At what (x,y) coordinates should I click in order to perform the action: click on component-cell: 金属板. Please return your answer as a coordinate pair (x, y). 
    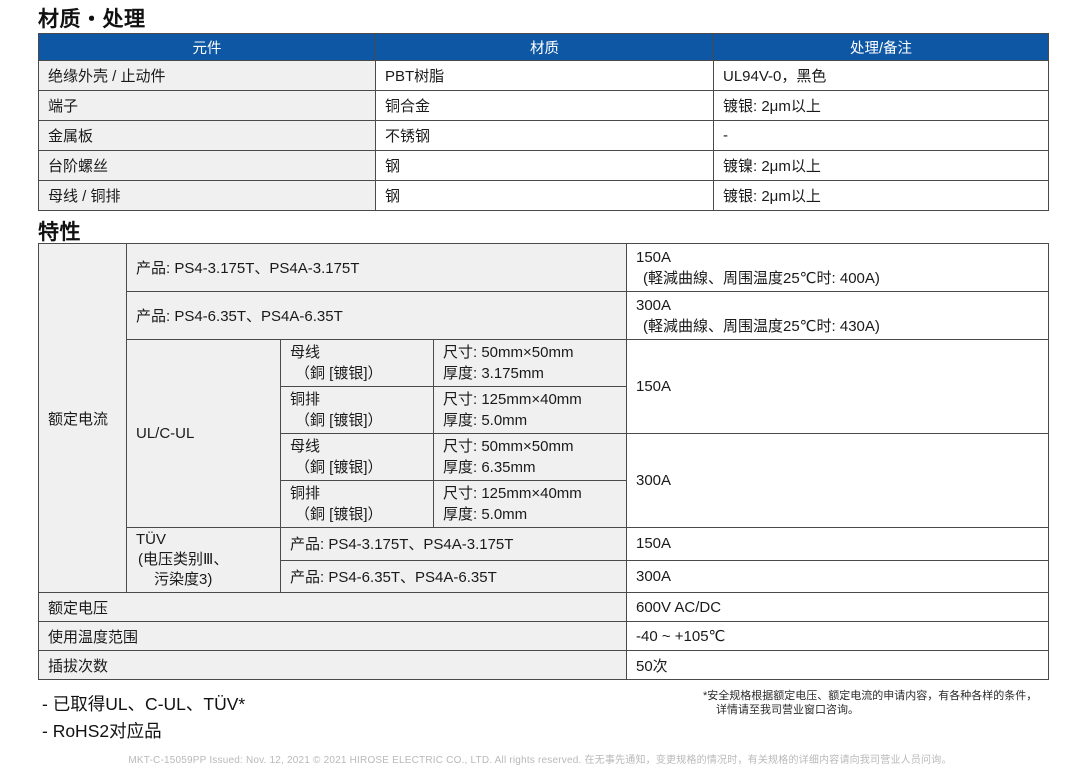
    Looking at the image, I should click on (207, 135).